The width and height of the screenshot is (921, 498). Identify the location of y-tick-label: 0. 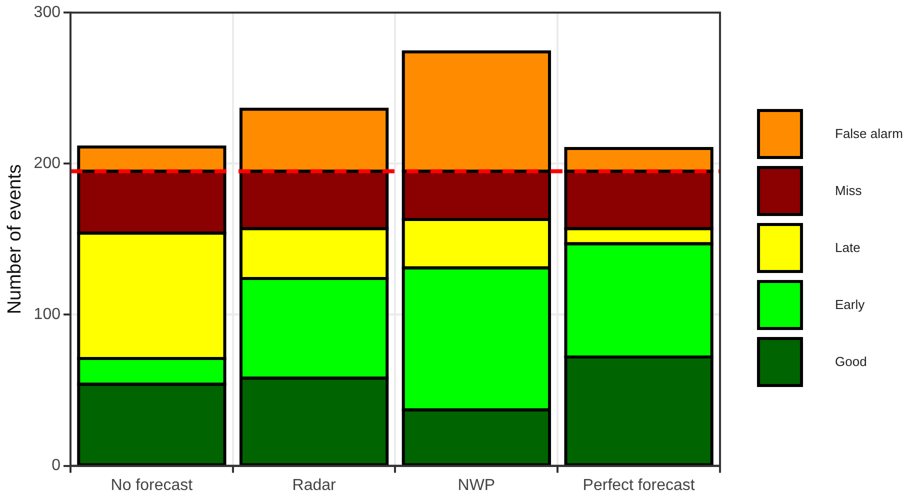
(56, 465).